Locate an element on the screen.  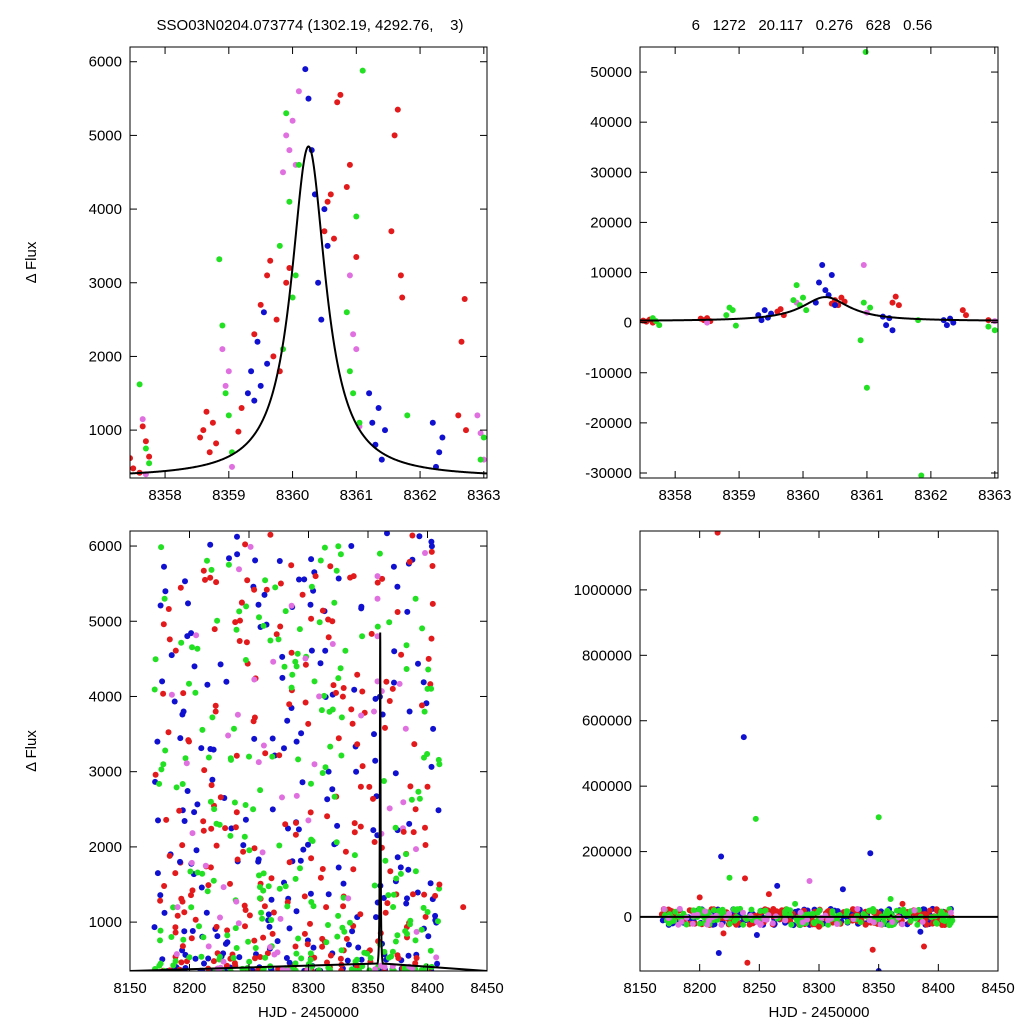
plot-frame is located at coordinates (308, 262).